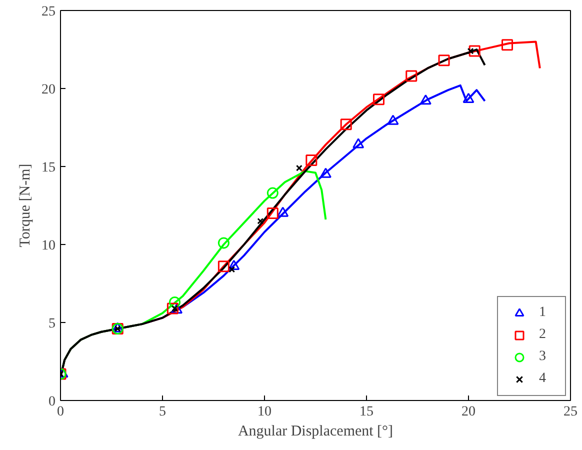 The width and height of the screenshot is (582, 450). What do you see at coordinates (52, 324) in the screenshot?
I see `y-tick-label: 5` at bounding box center [52, 324].